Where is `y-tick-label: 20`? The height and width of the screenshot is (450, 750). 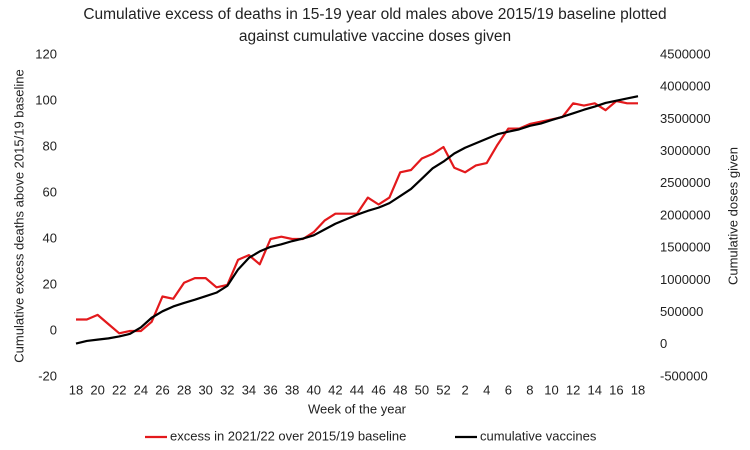 y-tick-label: 20 is located at coordinates (50, 283).